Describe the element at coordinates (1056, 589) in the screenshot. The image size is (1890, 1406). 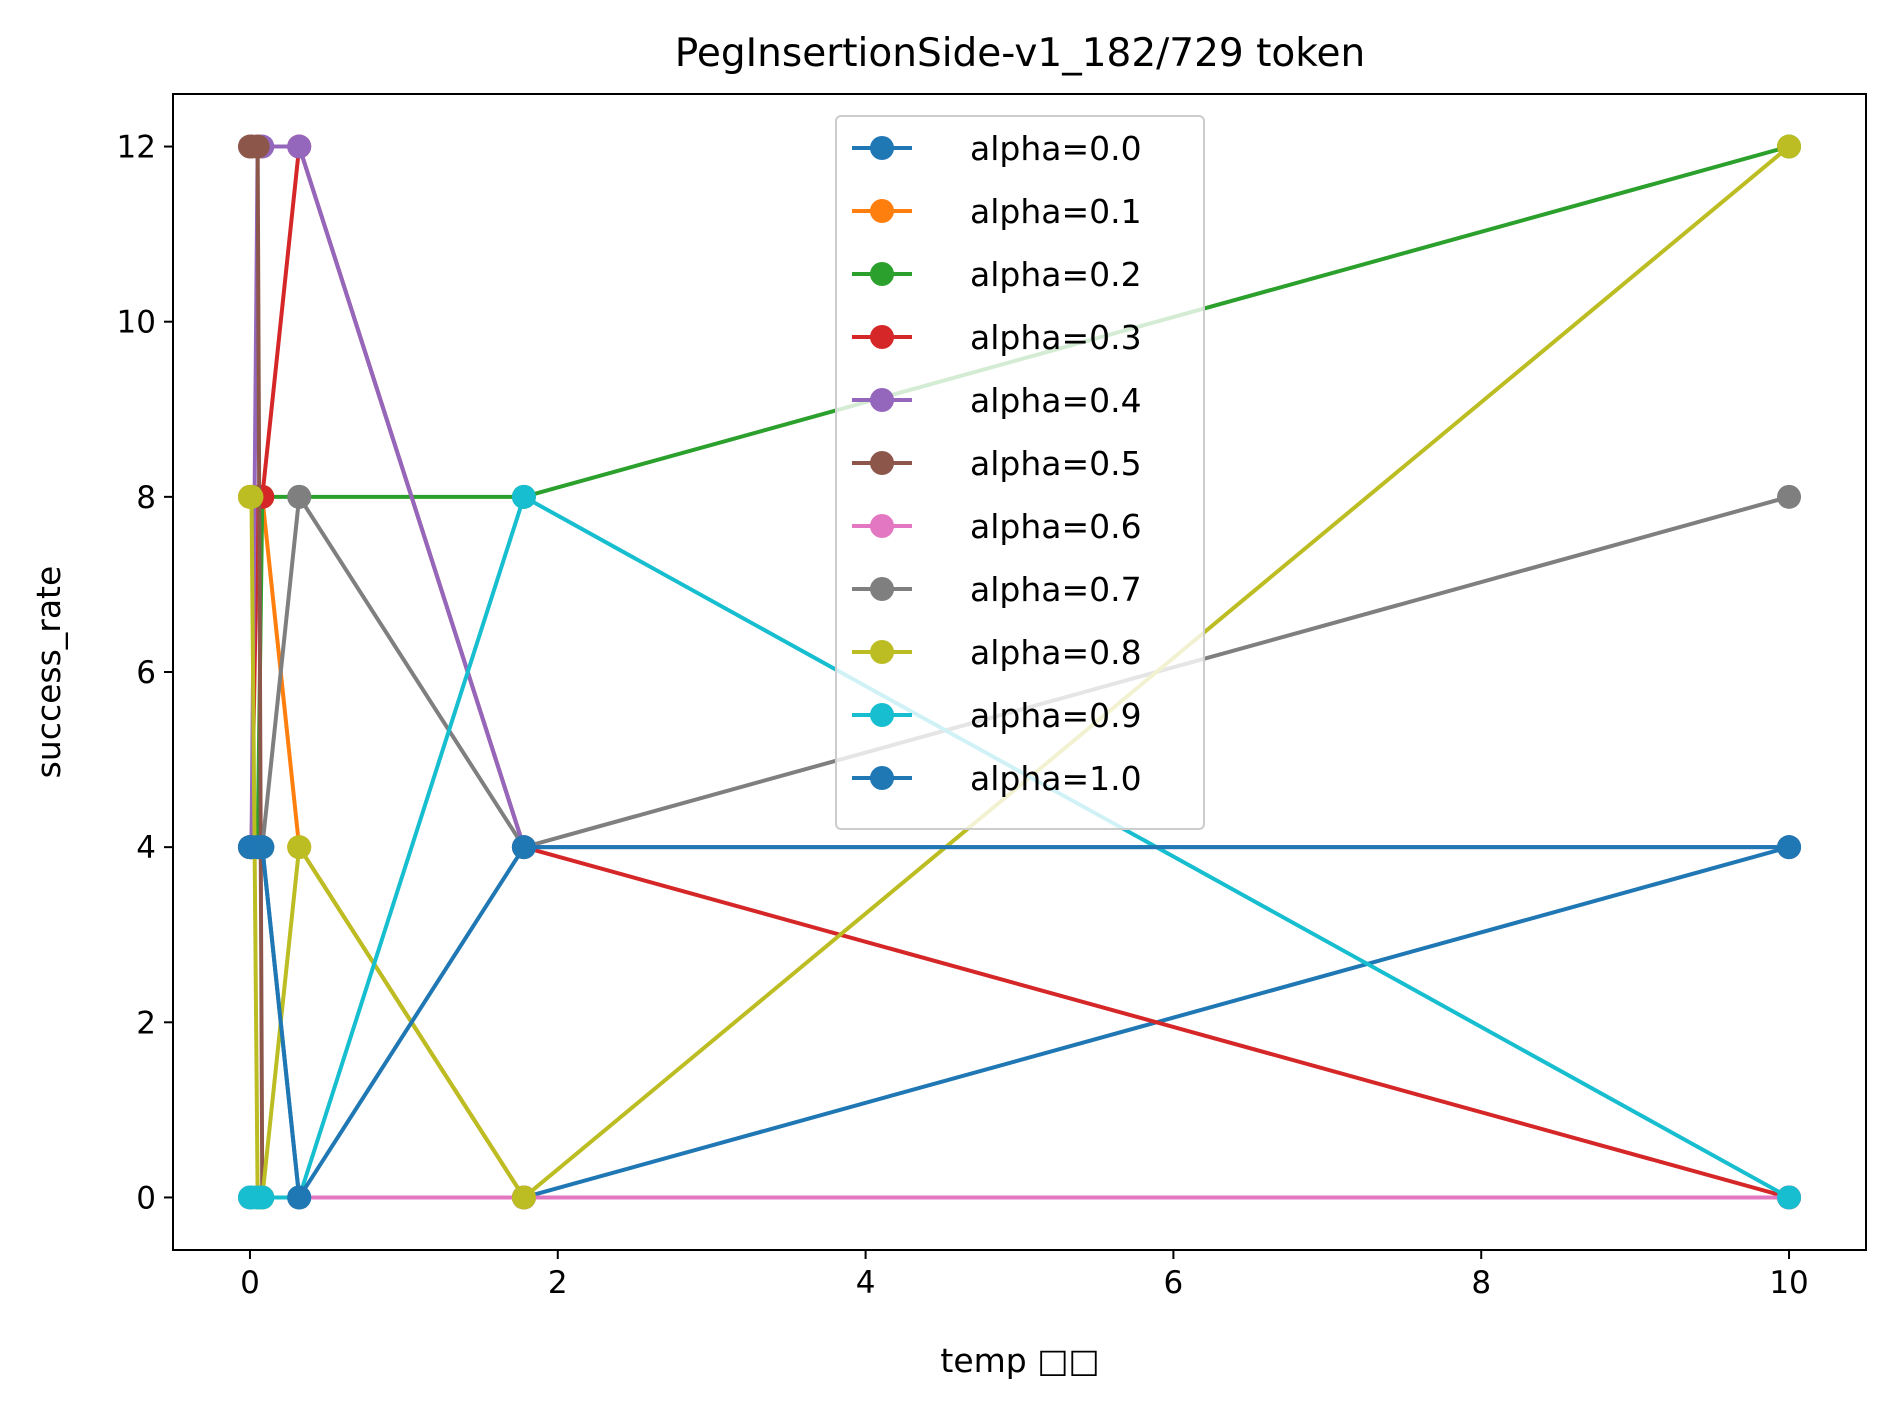
I see `legend-label: alpha=0.7` at that location.